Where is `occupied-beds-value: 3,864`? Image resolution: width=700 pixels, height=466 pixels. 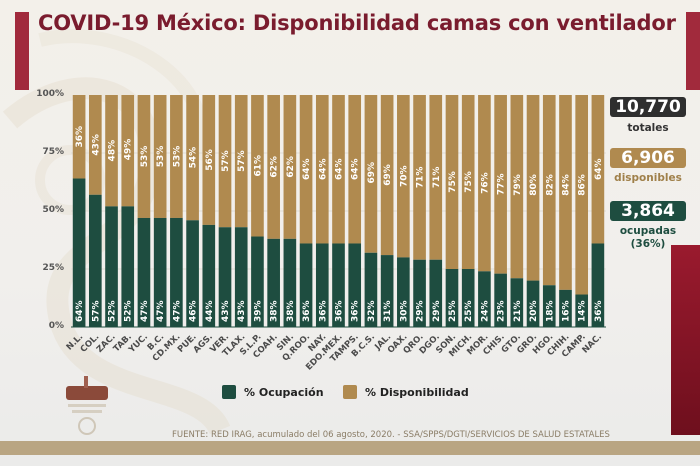 occupied-beds-value: 3,864 is located at coordinates (648, 211).